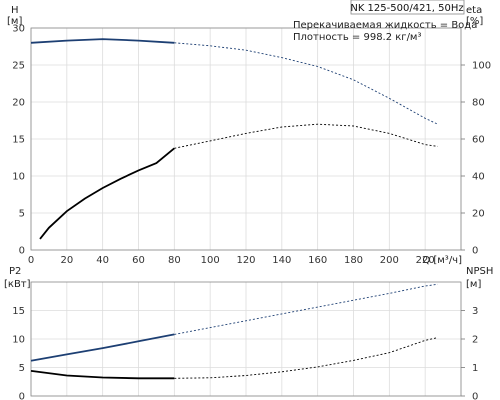  I want to click on top-left-tick-label: 15, so click(18, 140).